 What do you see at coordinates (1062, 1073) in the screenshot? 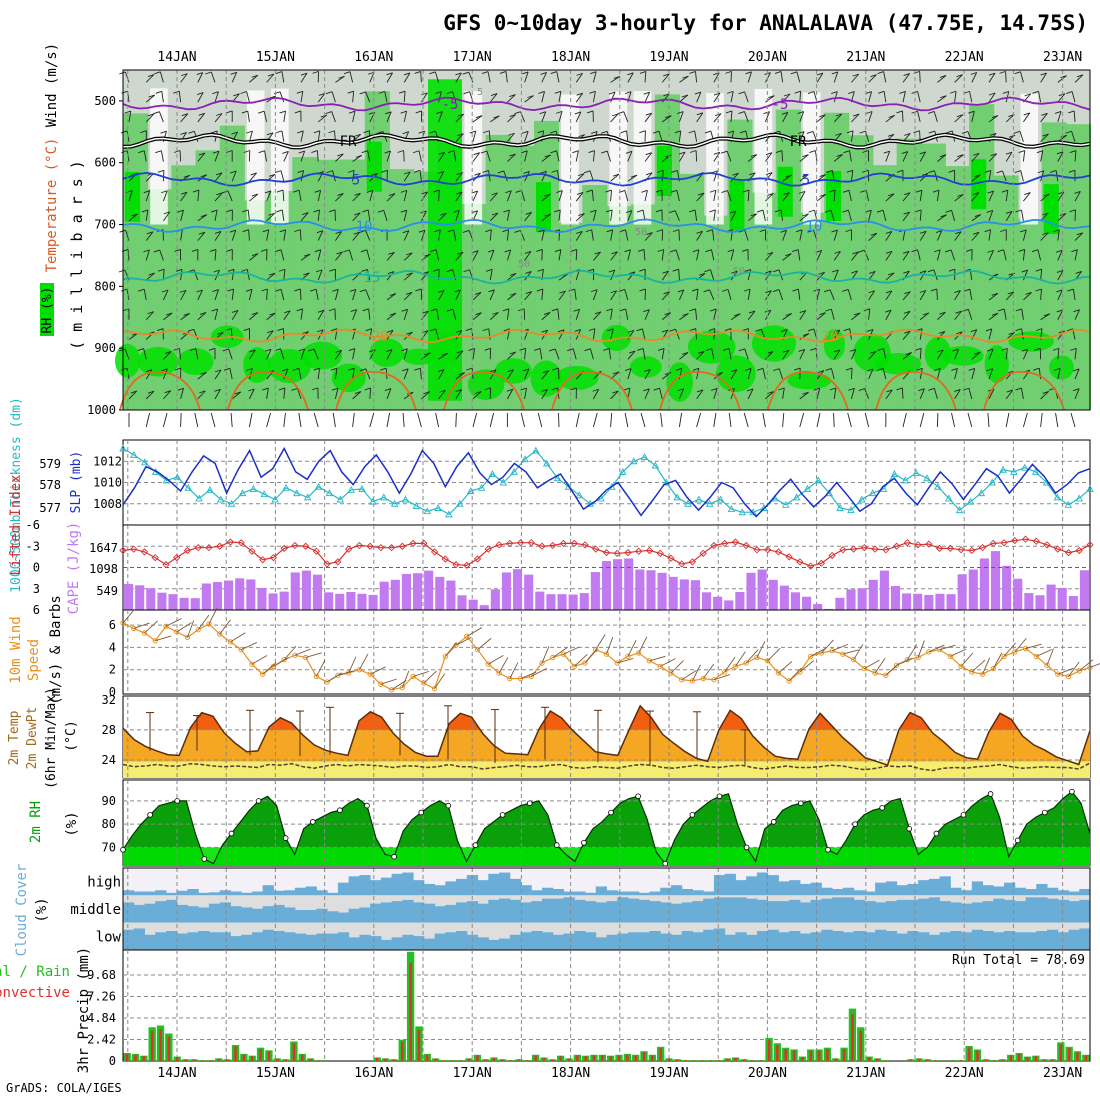
I see `x-date-label-bottom: 23JAN` at bounding box center [1062, 1073].